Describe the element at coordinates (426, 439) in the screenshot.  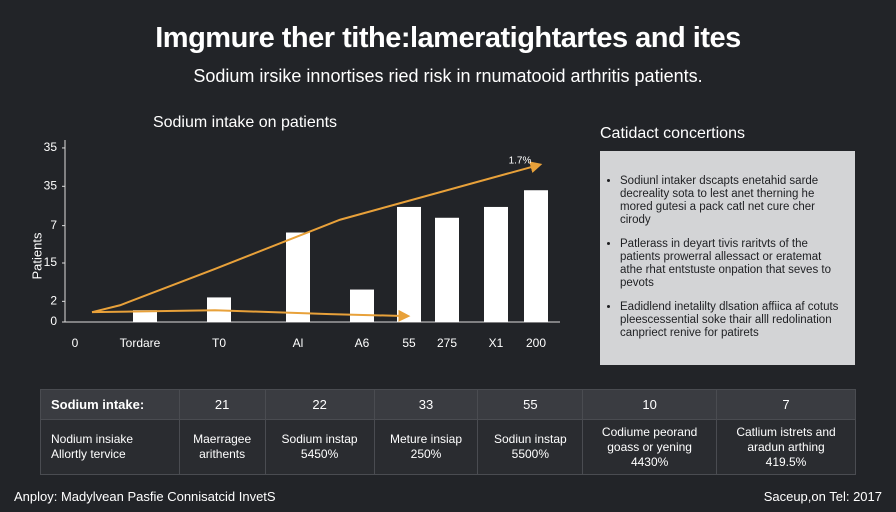
I see `cell-line: Meture insiap` at that location.